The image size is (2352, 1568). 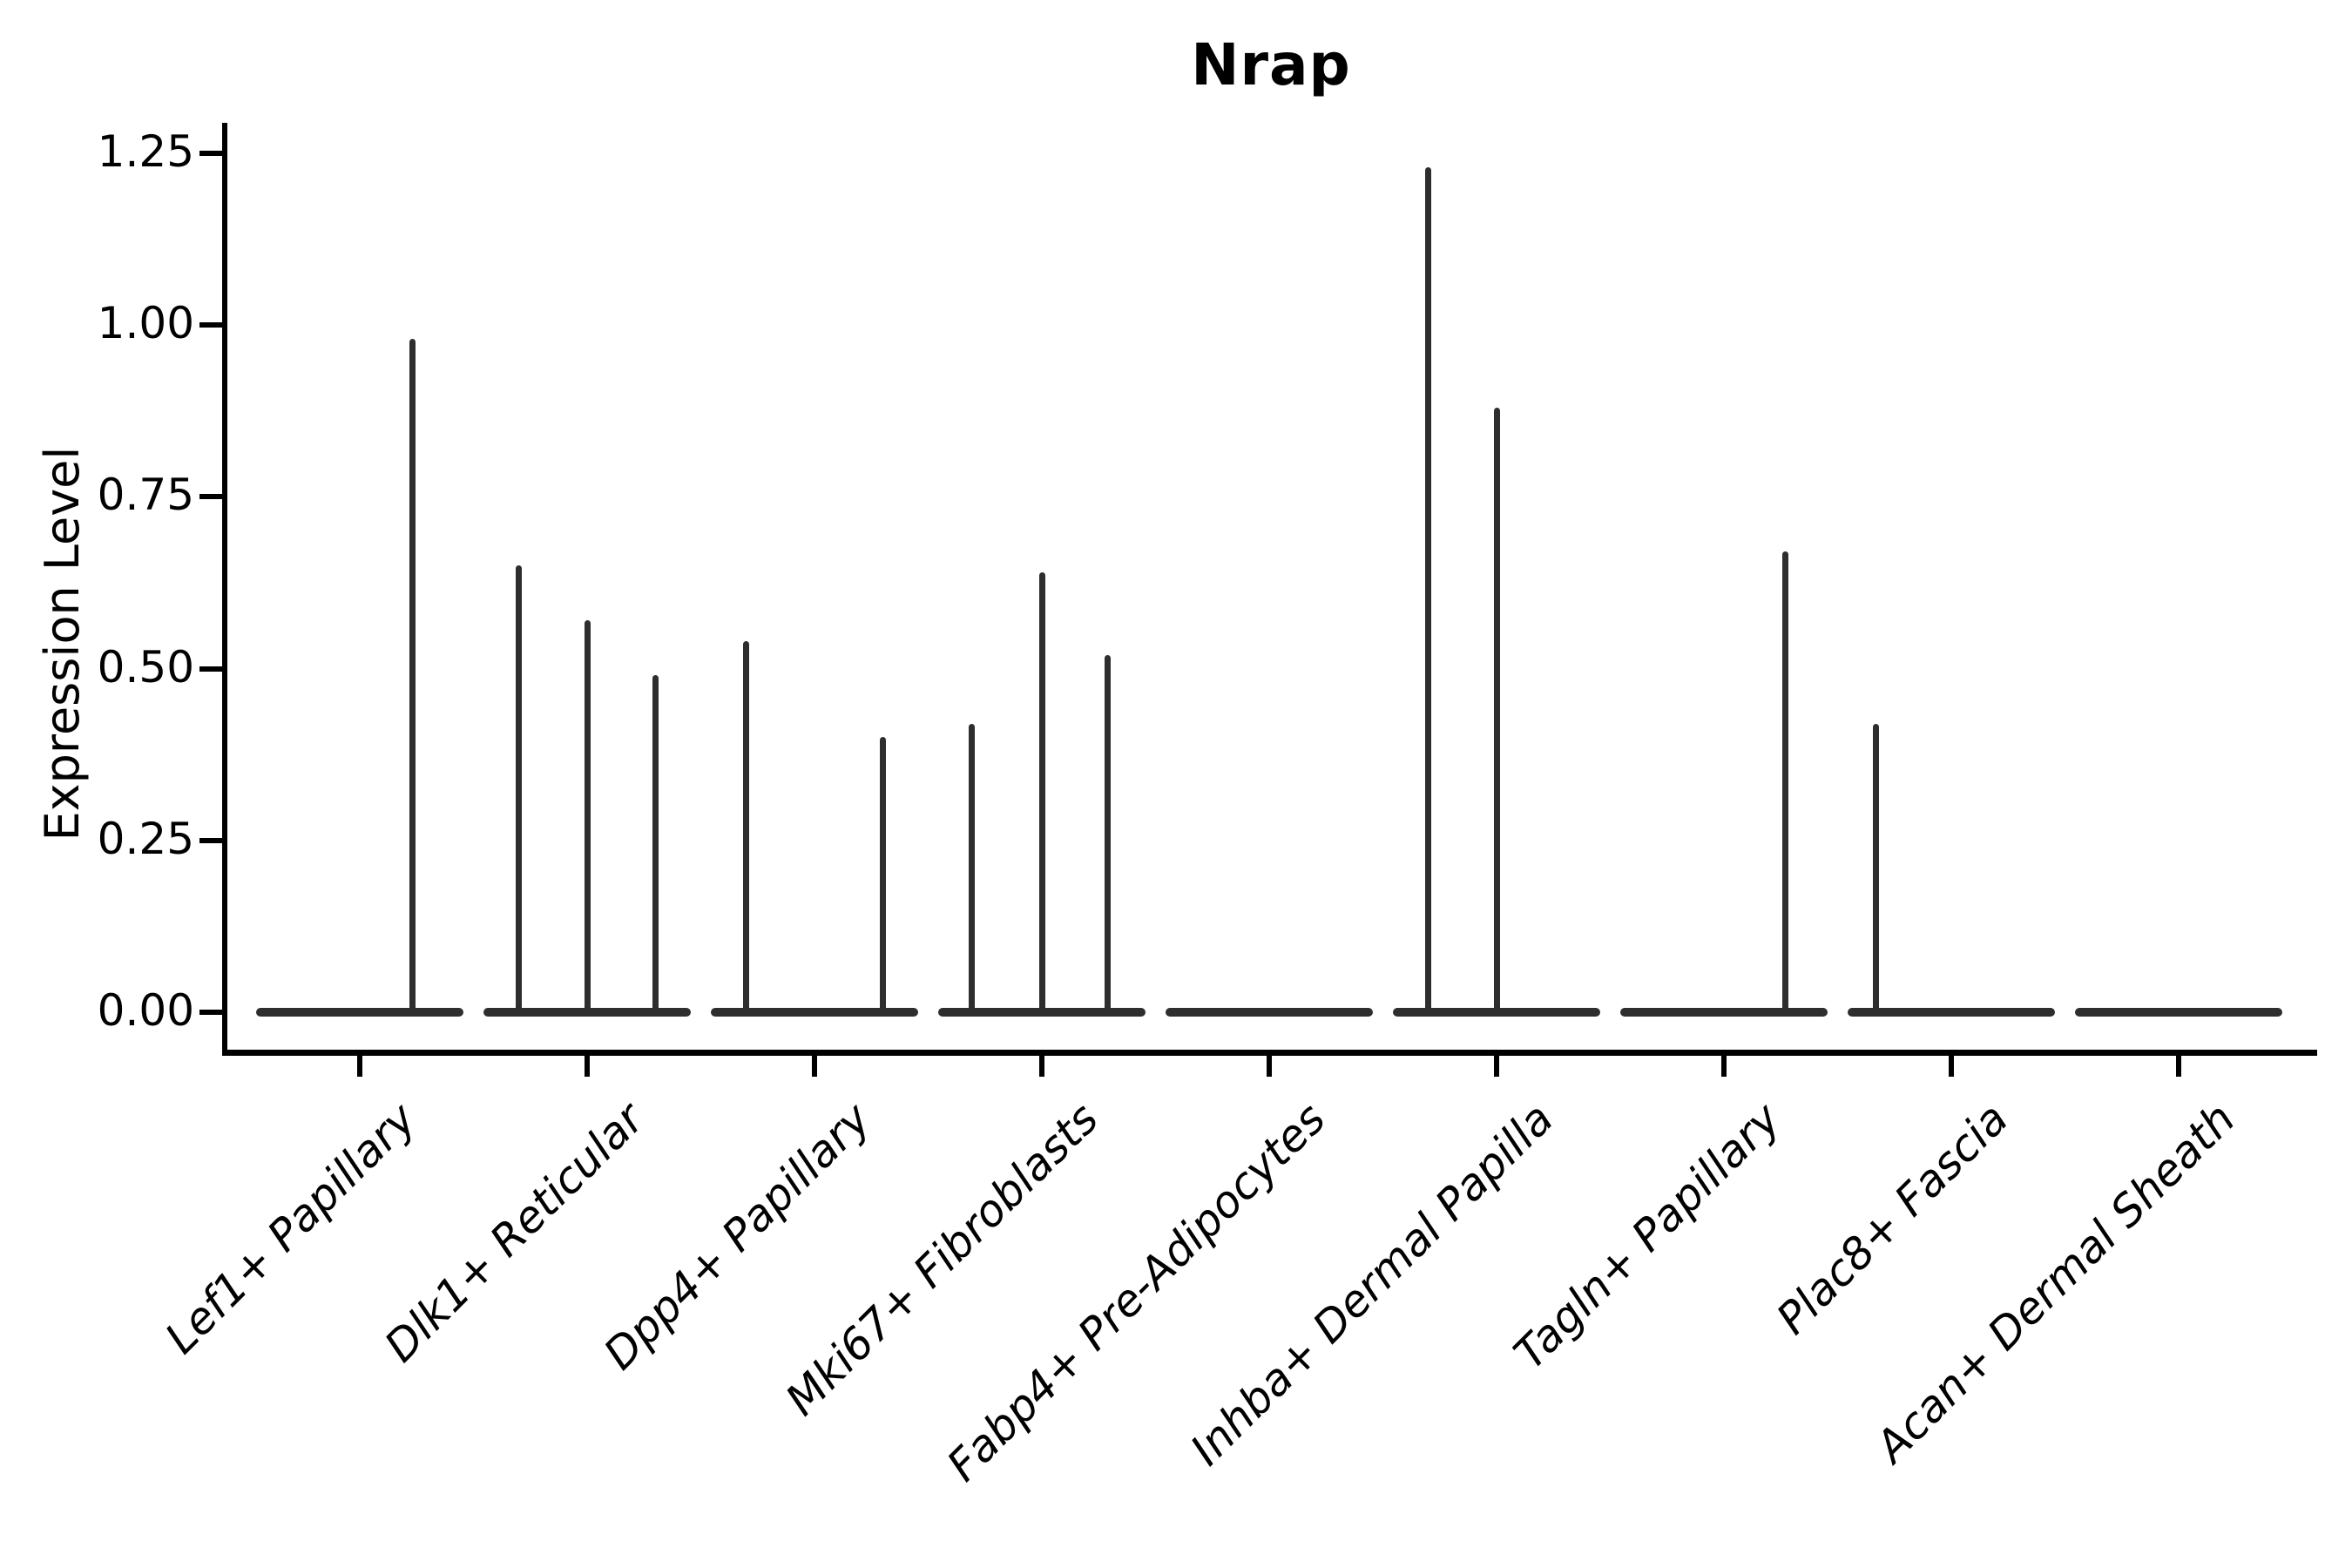 What do you see at coordinates (145, 667) in the screenshot?
I see `y-tick-label: 0.50` at bounding box center [145, 667].